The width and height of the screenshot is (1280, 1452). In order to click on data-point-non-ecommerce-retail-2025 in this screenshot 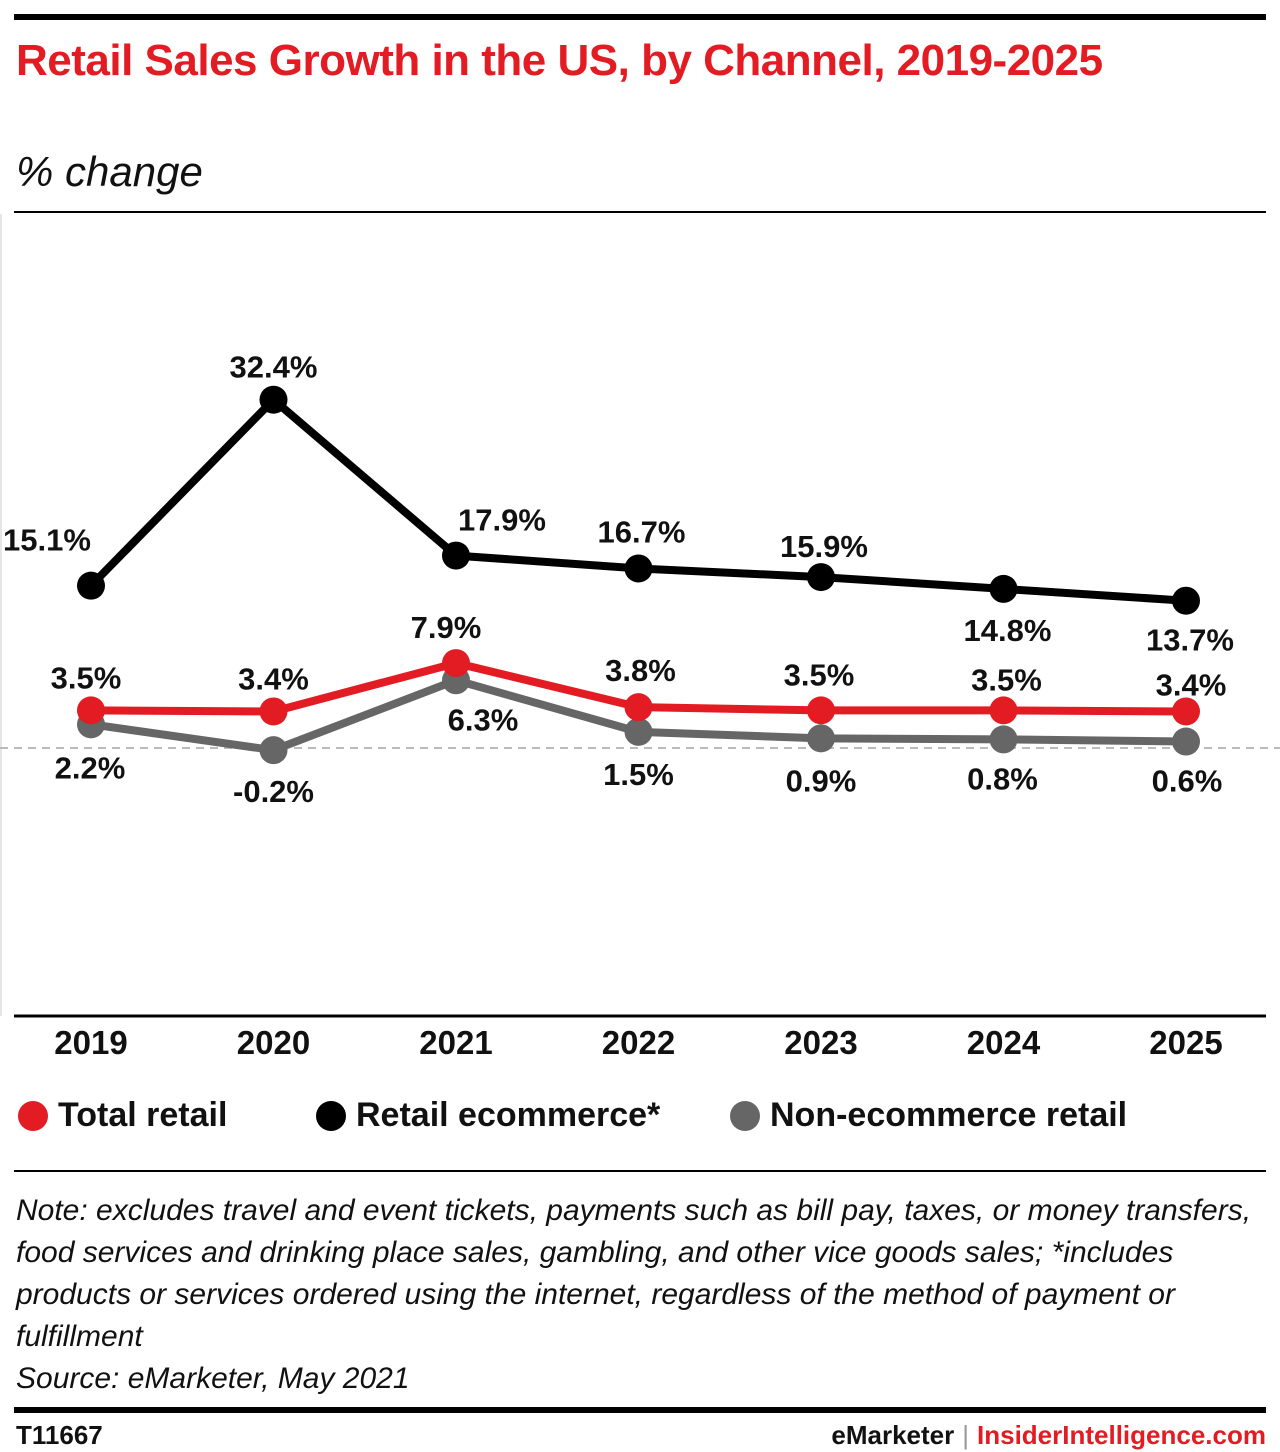, I will do `click(1186, 741)`.